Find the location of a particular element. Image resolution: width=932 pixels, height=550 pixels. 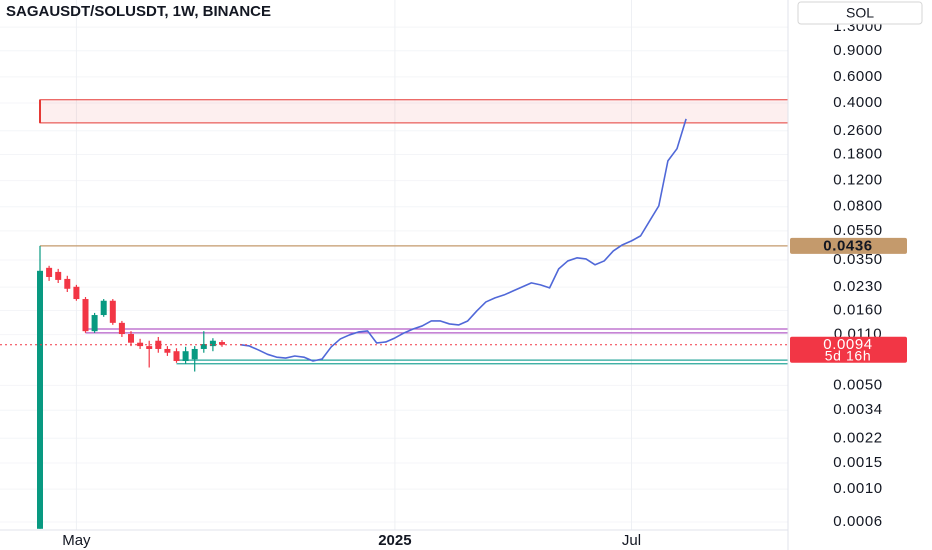

y-tick-label: 0.9000 is located at coordinates (857, 50).